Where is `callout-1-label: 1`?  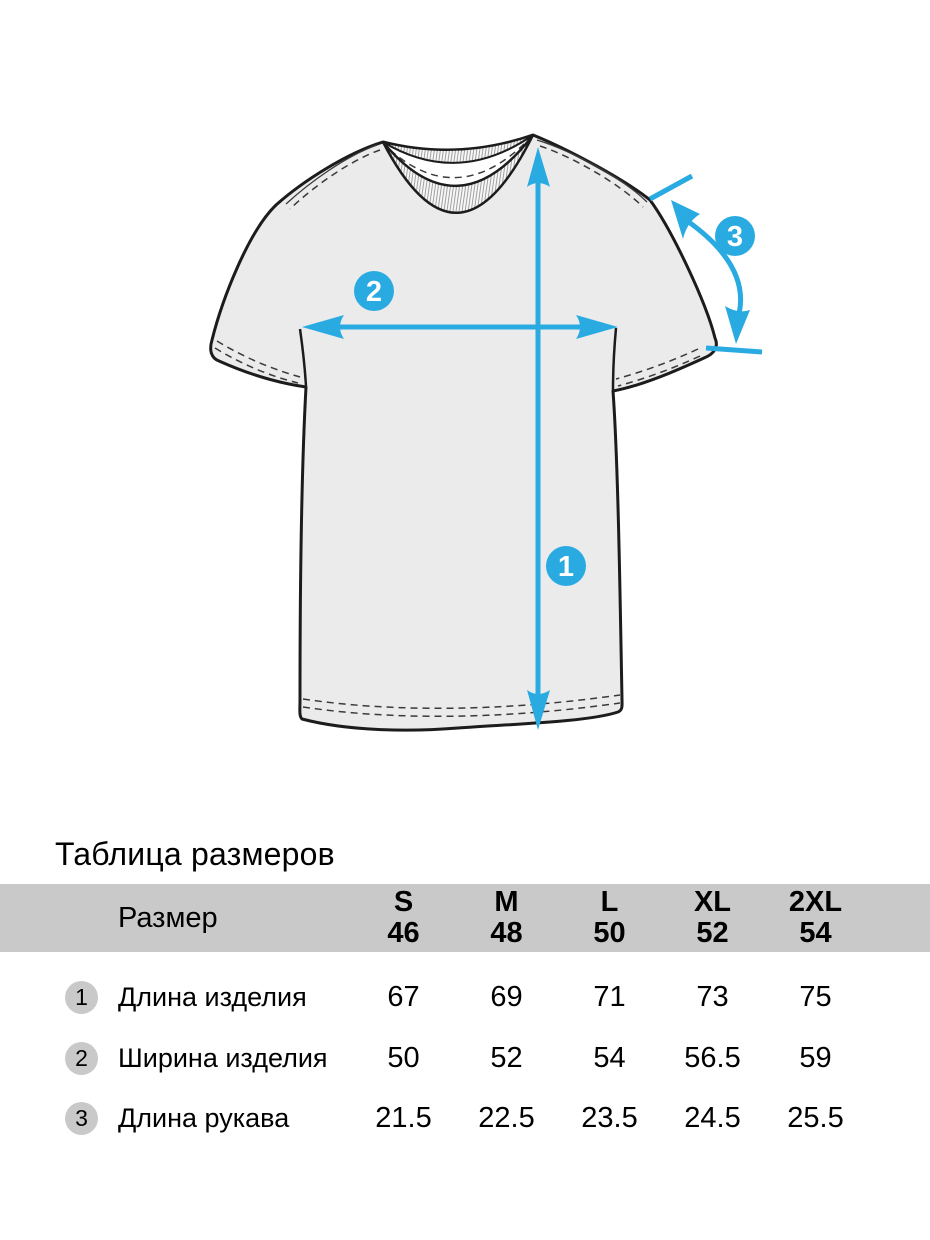
callout-1-label: 1 is located at coordinates (566, 567).